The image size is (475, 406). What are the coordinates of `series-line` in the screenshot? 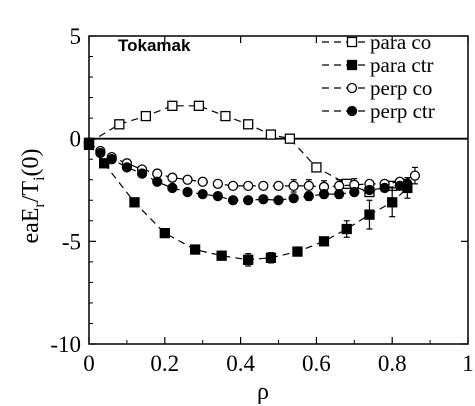 It's located at (248, 171).